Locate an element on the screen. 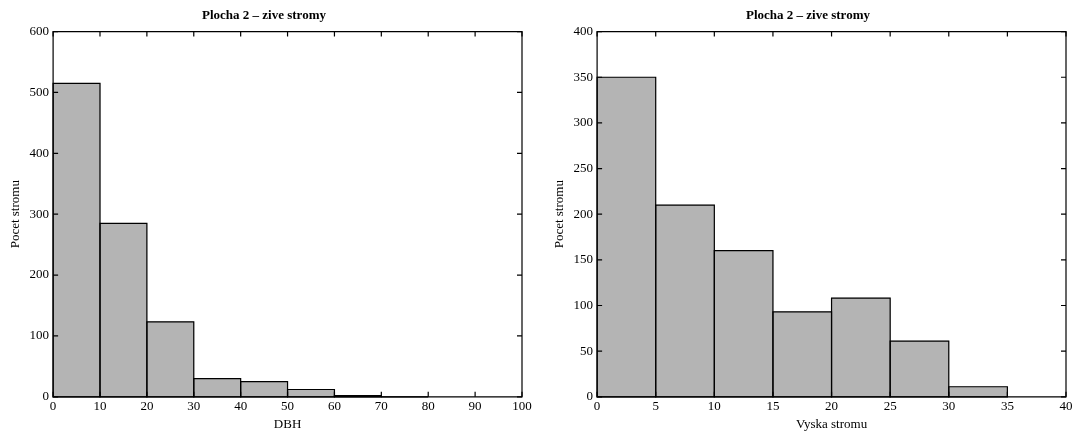 Image resolution: width=1088 pixels, height=436 pixels. y-tick-label: 250 is located at coordinates (583, 167).